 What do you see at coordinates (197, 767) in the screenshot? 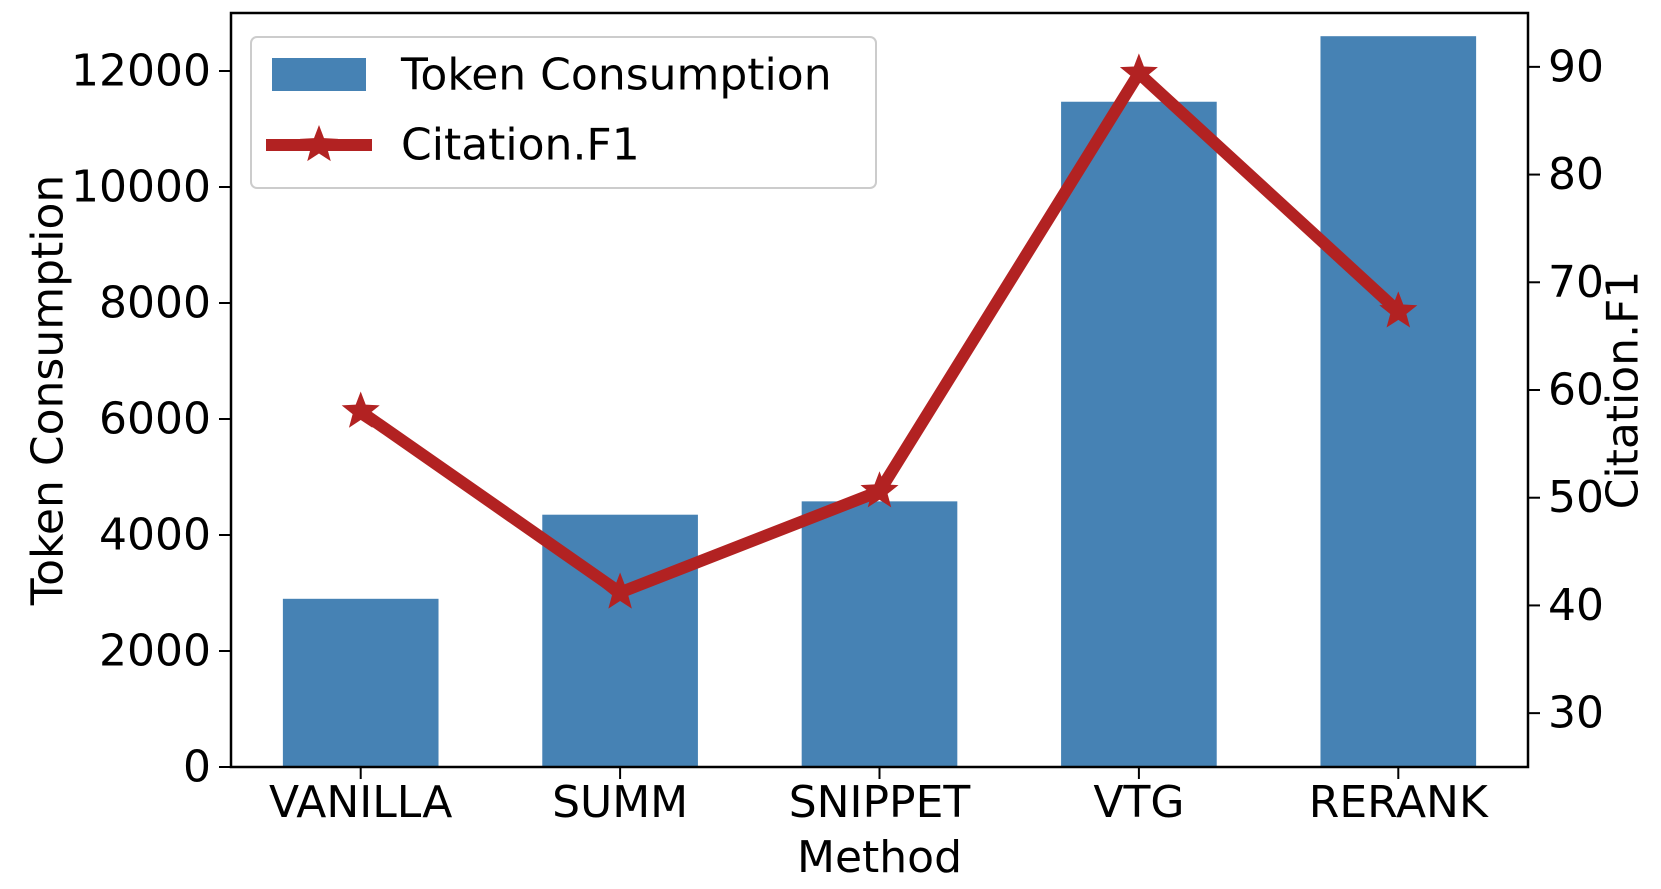
I see `y-tick-label: 0` at bounding box center [197, 767].